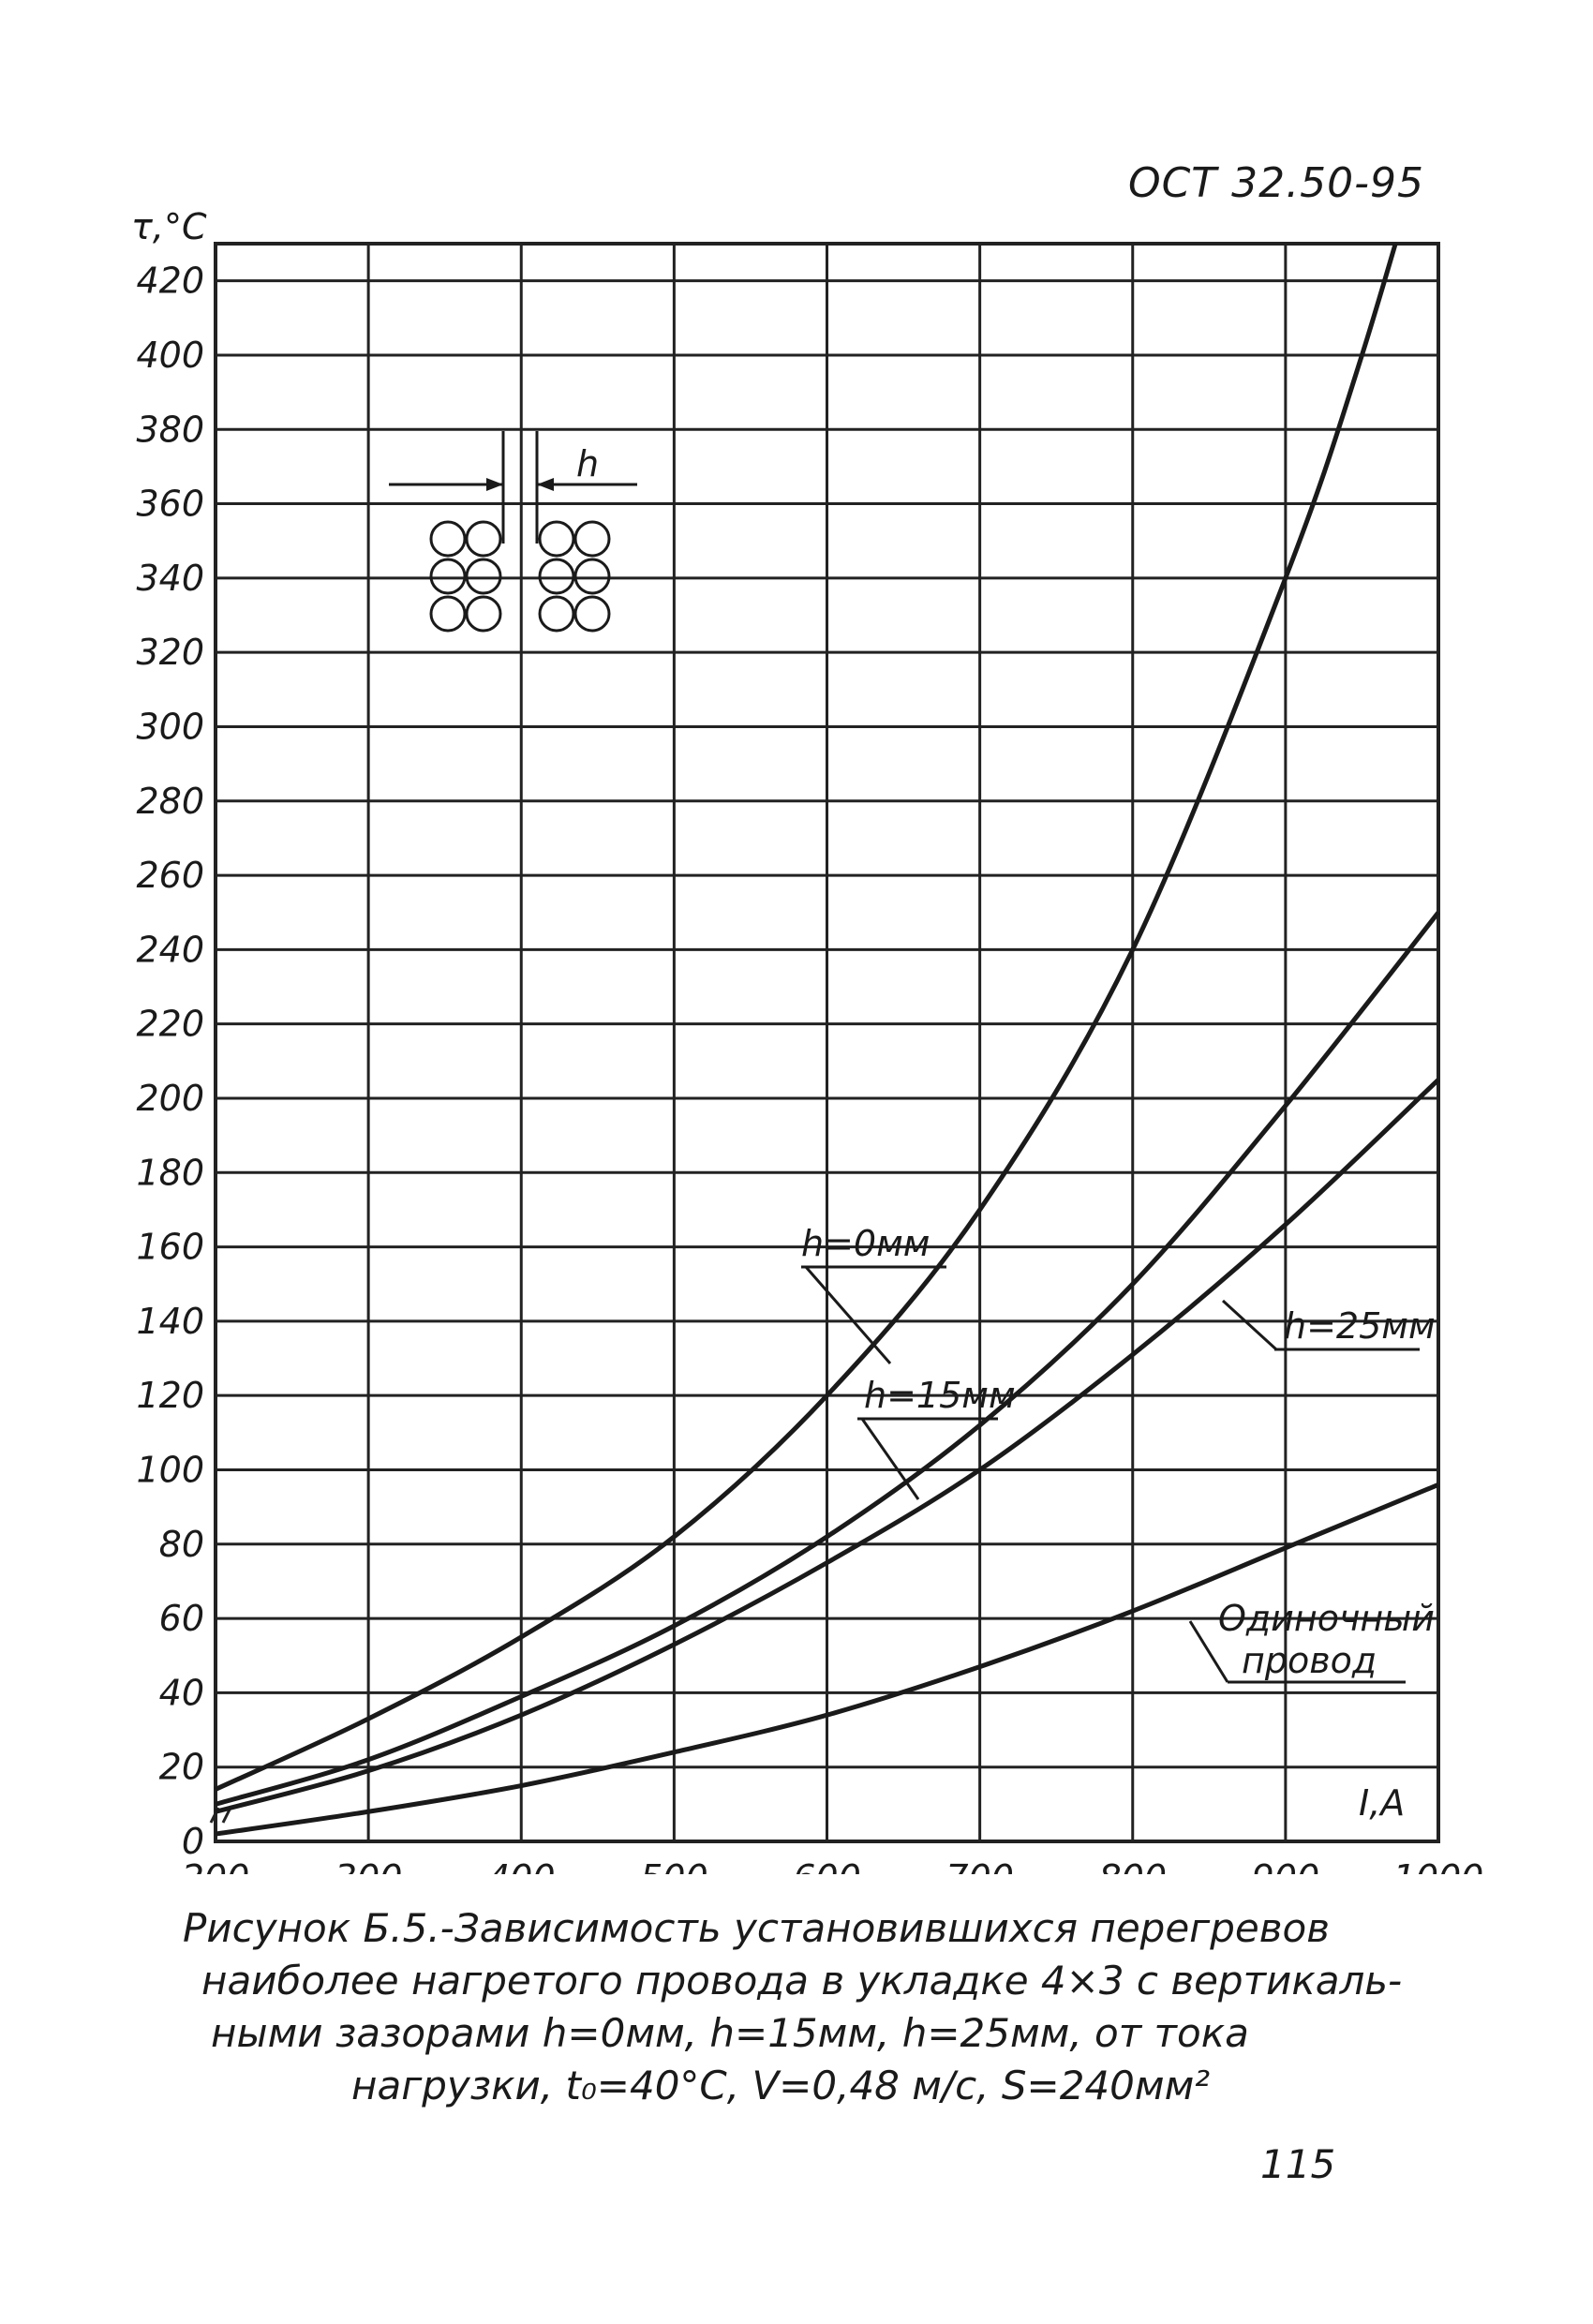  I want to click on y-tick-label: 180, so click(170, 1172).